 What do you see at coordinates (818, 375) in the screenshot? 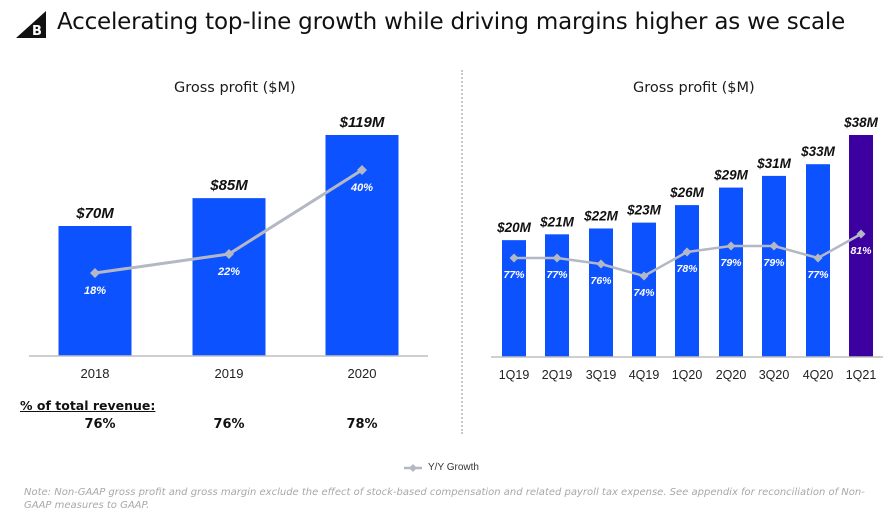
I see `quarterly-category-label-4Q20: 4Q20` at bounding box center [818, 375].